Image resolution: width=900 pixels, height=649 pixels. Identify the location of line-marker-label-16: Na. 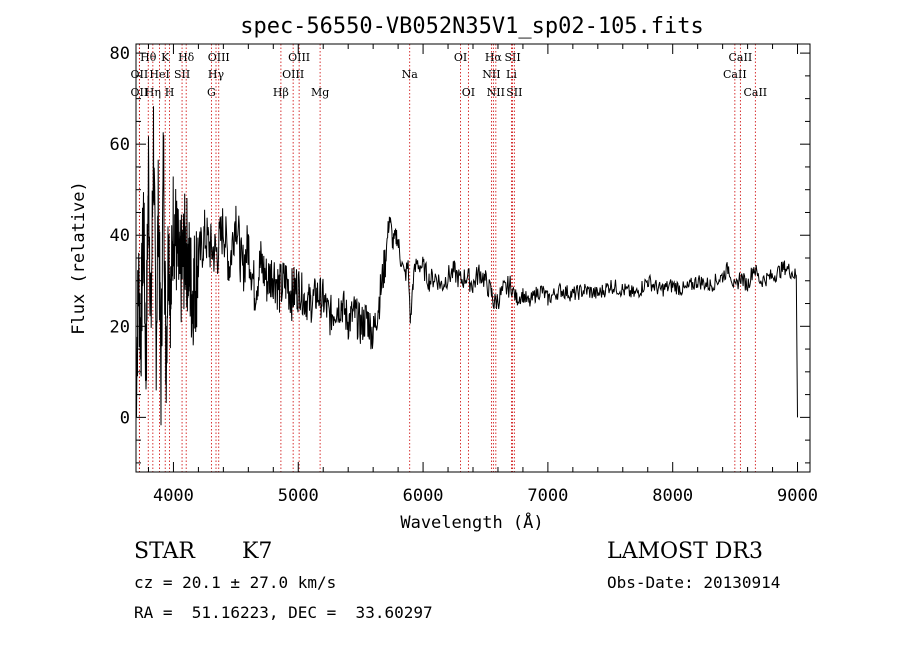
(410, 74).